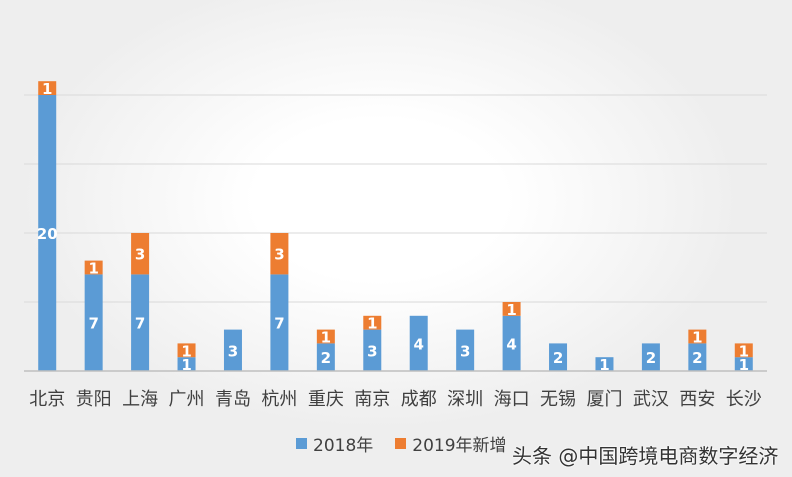 This screenshot has height=477, width=792. What do you see at coordinates (343, 446) in the screenshot?
I see `legend-label-2018: 2018年` at bounding box center [343, 446].